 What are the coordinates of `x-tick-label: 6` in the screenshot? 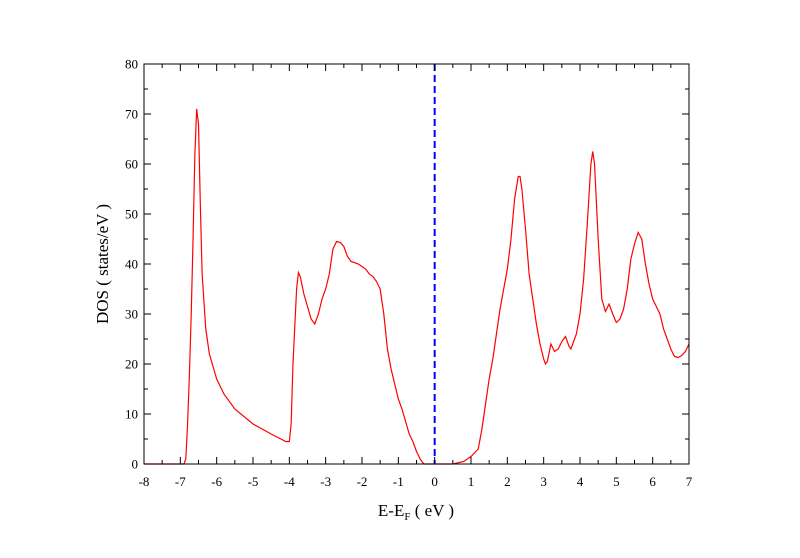 It's located at (652, 481).